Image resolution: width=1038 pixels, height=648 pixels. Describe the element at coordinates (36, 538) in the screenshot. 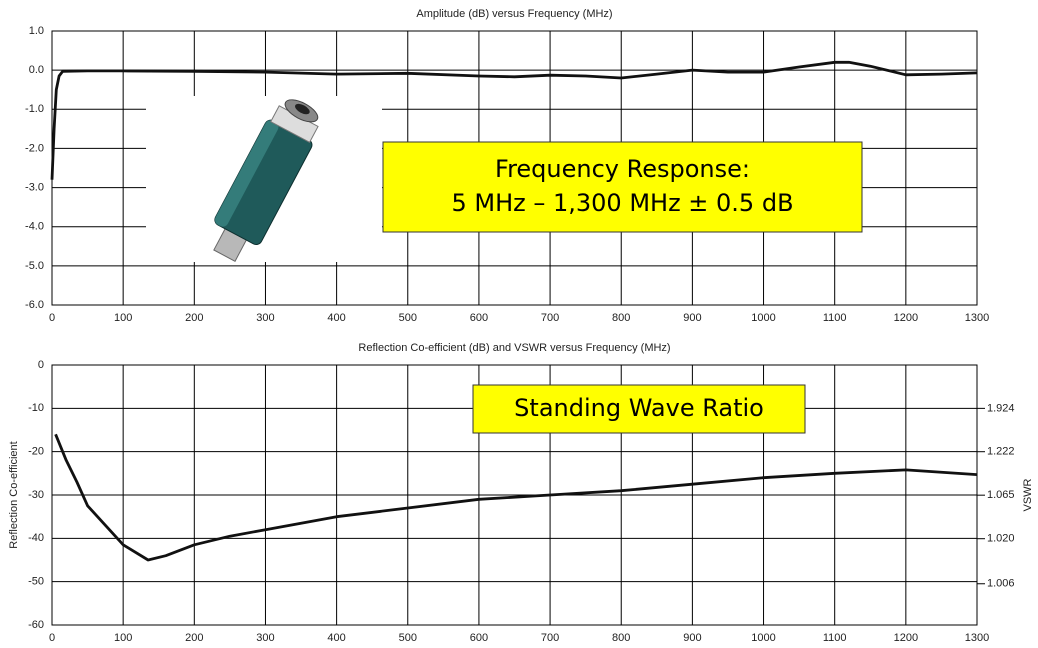

I see `y-tick-label: -40` at that location.